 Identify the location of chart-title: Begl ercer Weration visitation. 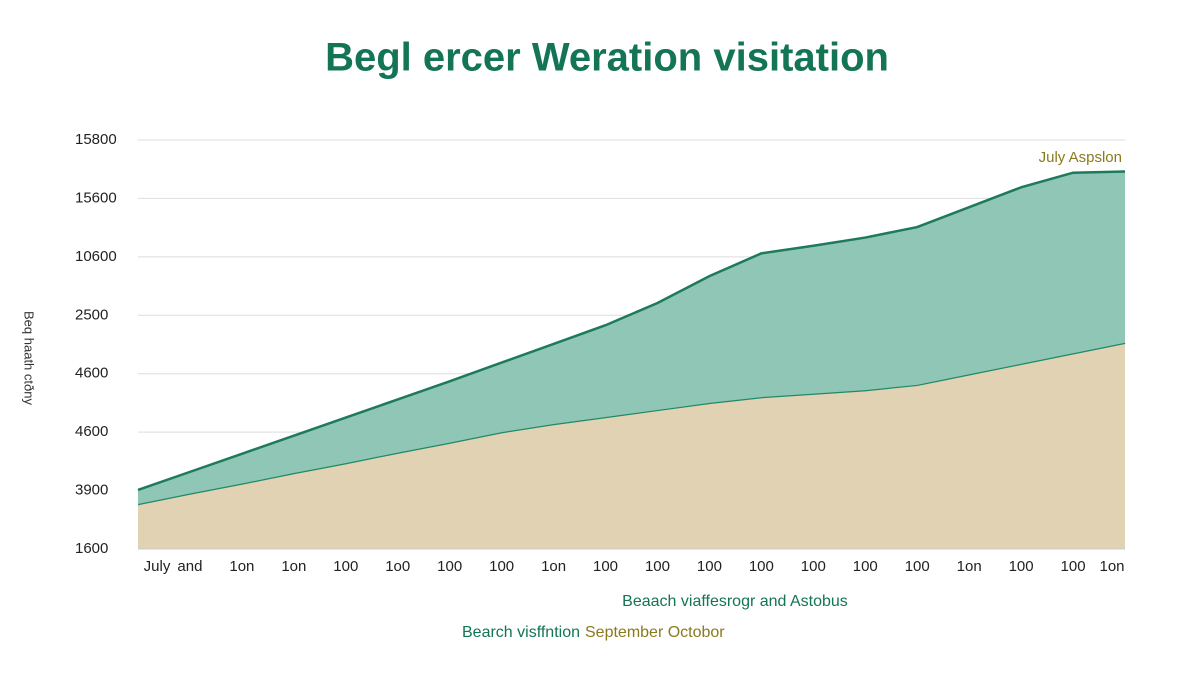
(607, 58).